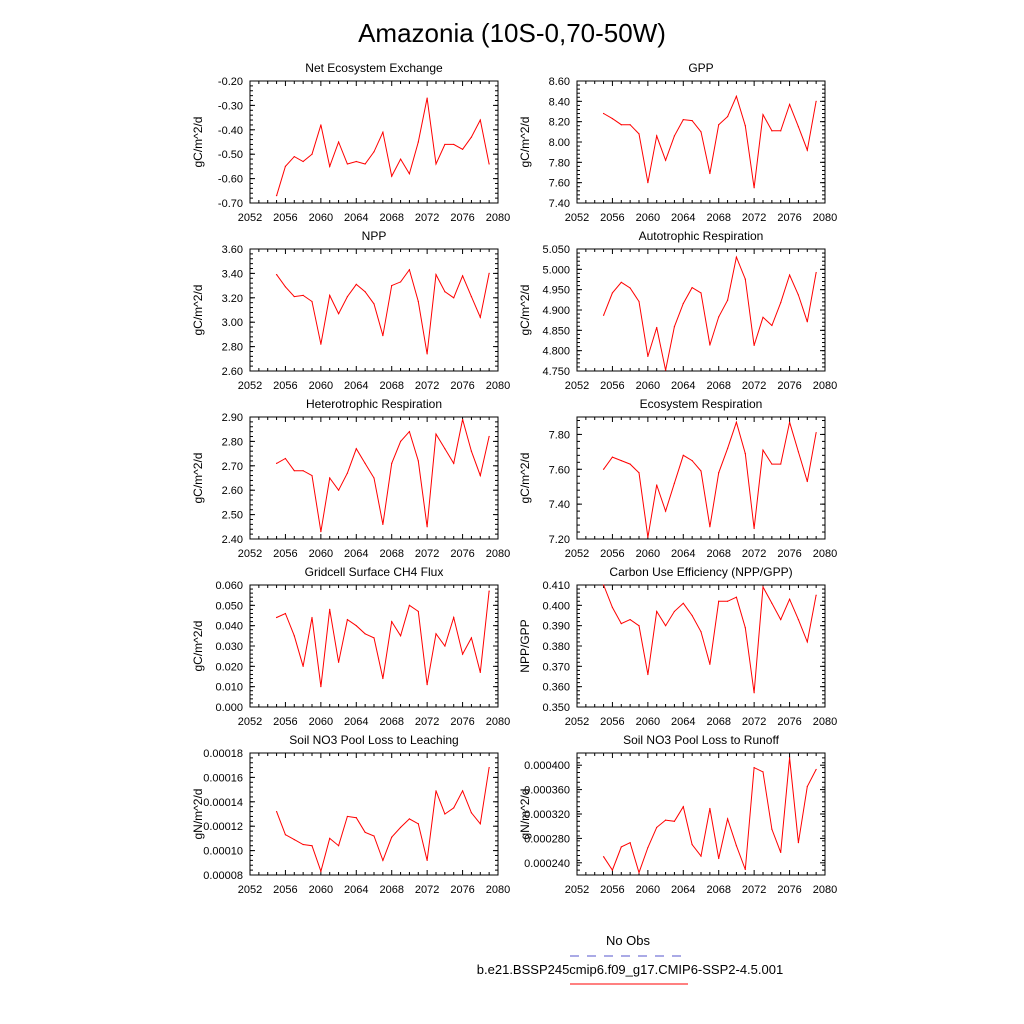 Image resolution: width=1024 pixels, height=1024 pixels. I want to click on y-tick-label: 2.80, so click(232, 442).